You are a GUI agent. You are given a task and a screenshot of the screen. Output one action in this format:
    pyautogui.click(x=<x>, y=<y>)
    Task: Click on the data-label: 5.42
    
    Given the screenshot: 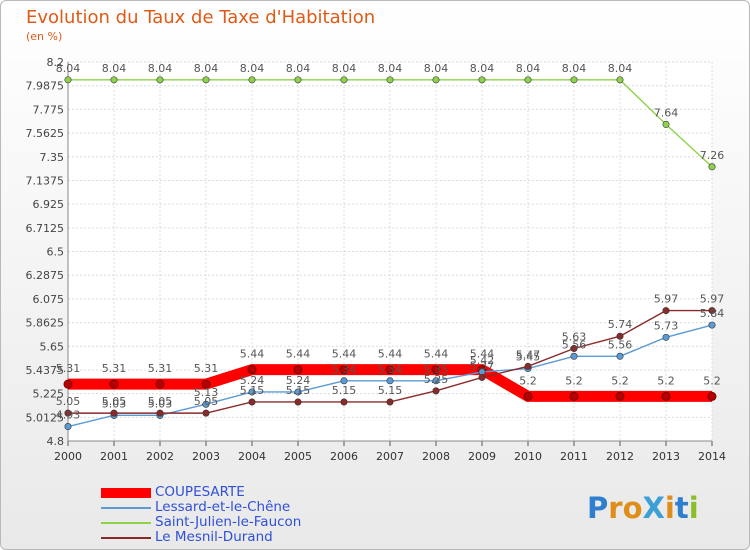 What is the action you would take?
    pyautogui.click(x=482, y=360)
    